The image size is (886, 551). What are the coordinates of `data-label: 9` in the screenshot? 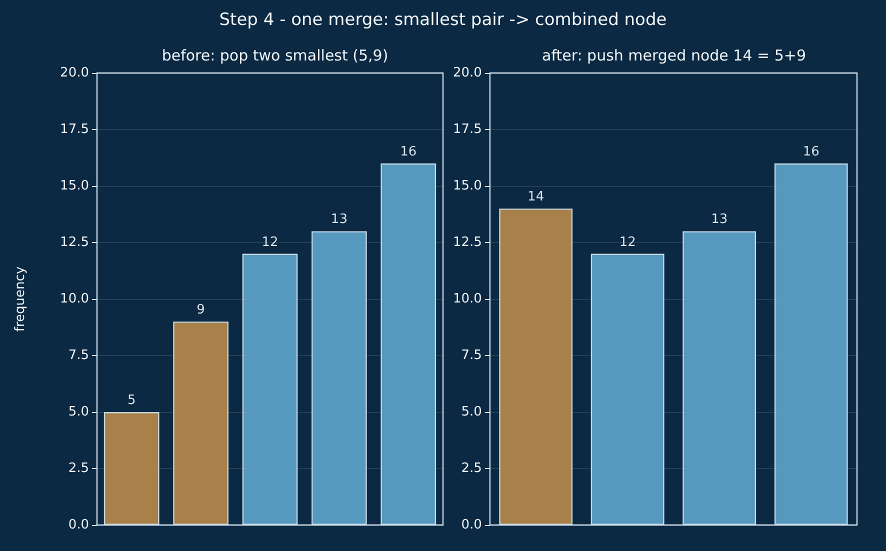 It's located at (200, 310).